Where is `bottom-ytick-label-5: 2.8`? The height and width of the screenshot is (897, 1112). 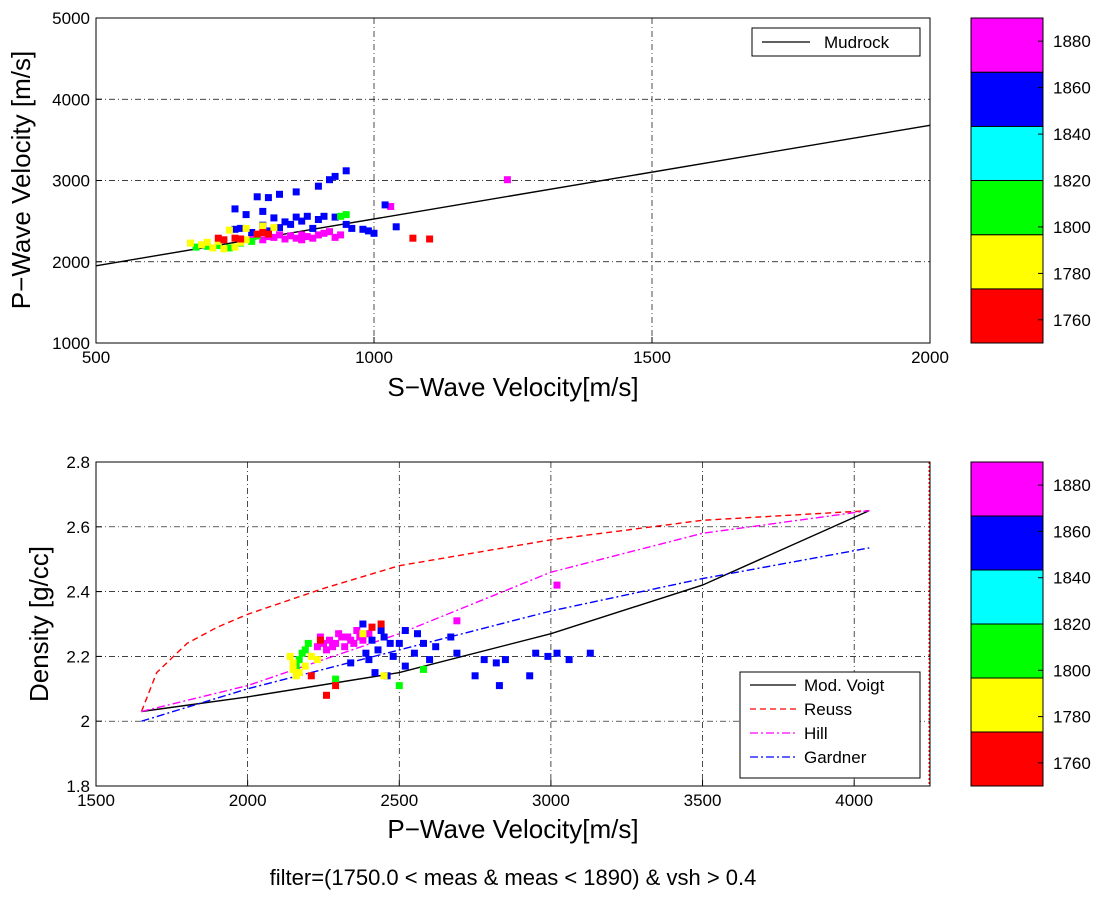
bottom-ytick-label-5: 2.8 is located at coordinates (78, 462).